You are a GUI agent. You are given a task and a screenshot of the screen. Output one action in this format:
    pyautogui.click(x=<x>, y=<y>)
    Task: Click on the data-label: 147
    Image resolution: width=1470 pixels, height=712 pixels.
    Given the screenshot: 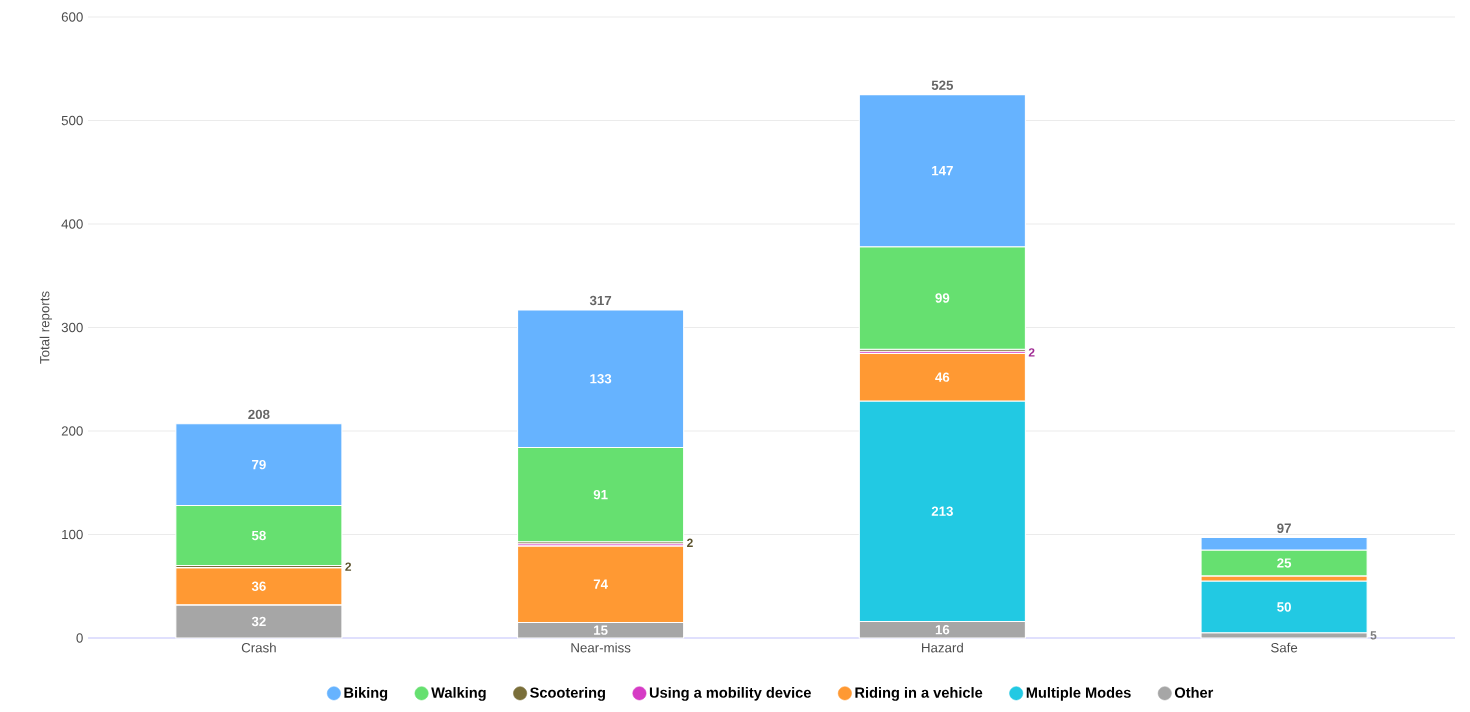 What is the action you would take?
    pyautogui.click(x=942, y=171)
    